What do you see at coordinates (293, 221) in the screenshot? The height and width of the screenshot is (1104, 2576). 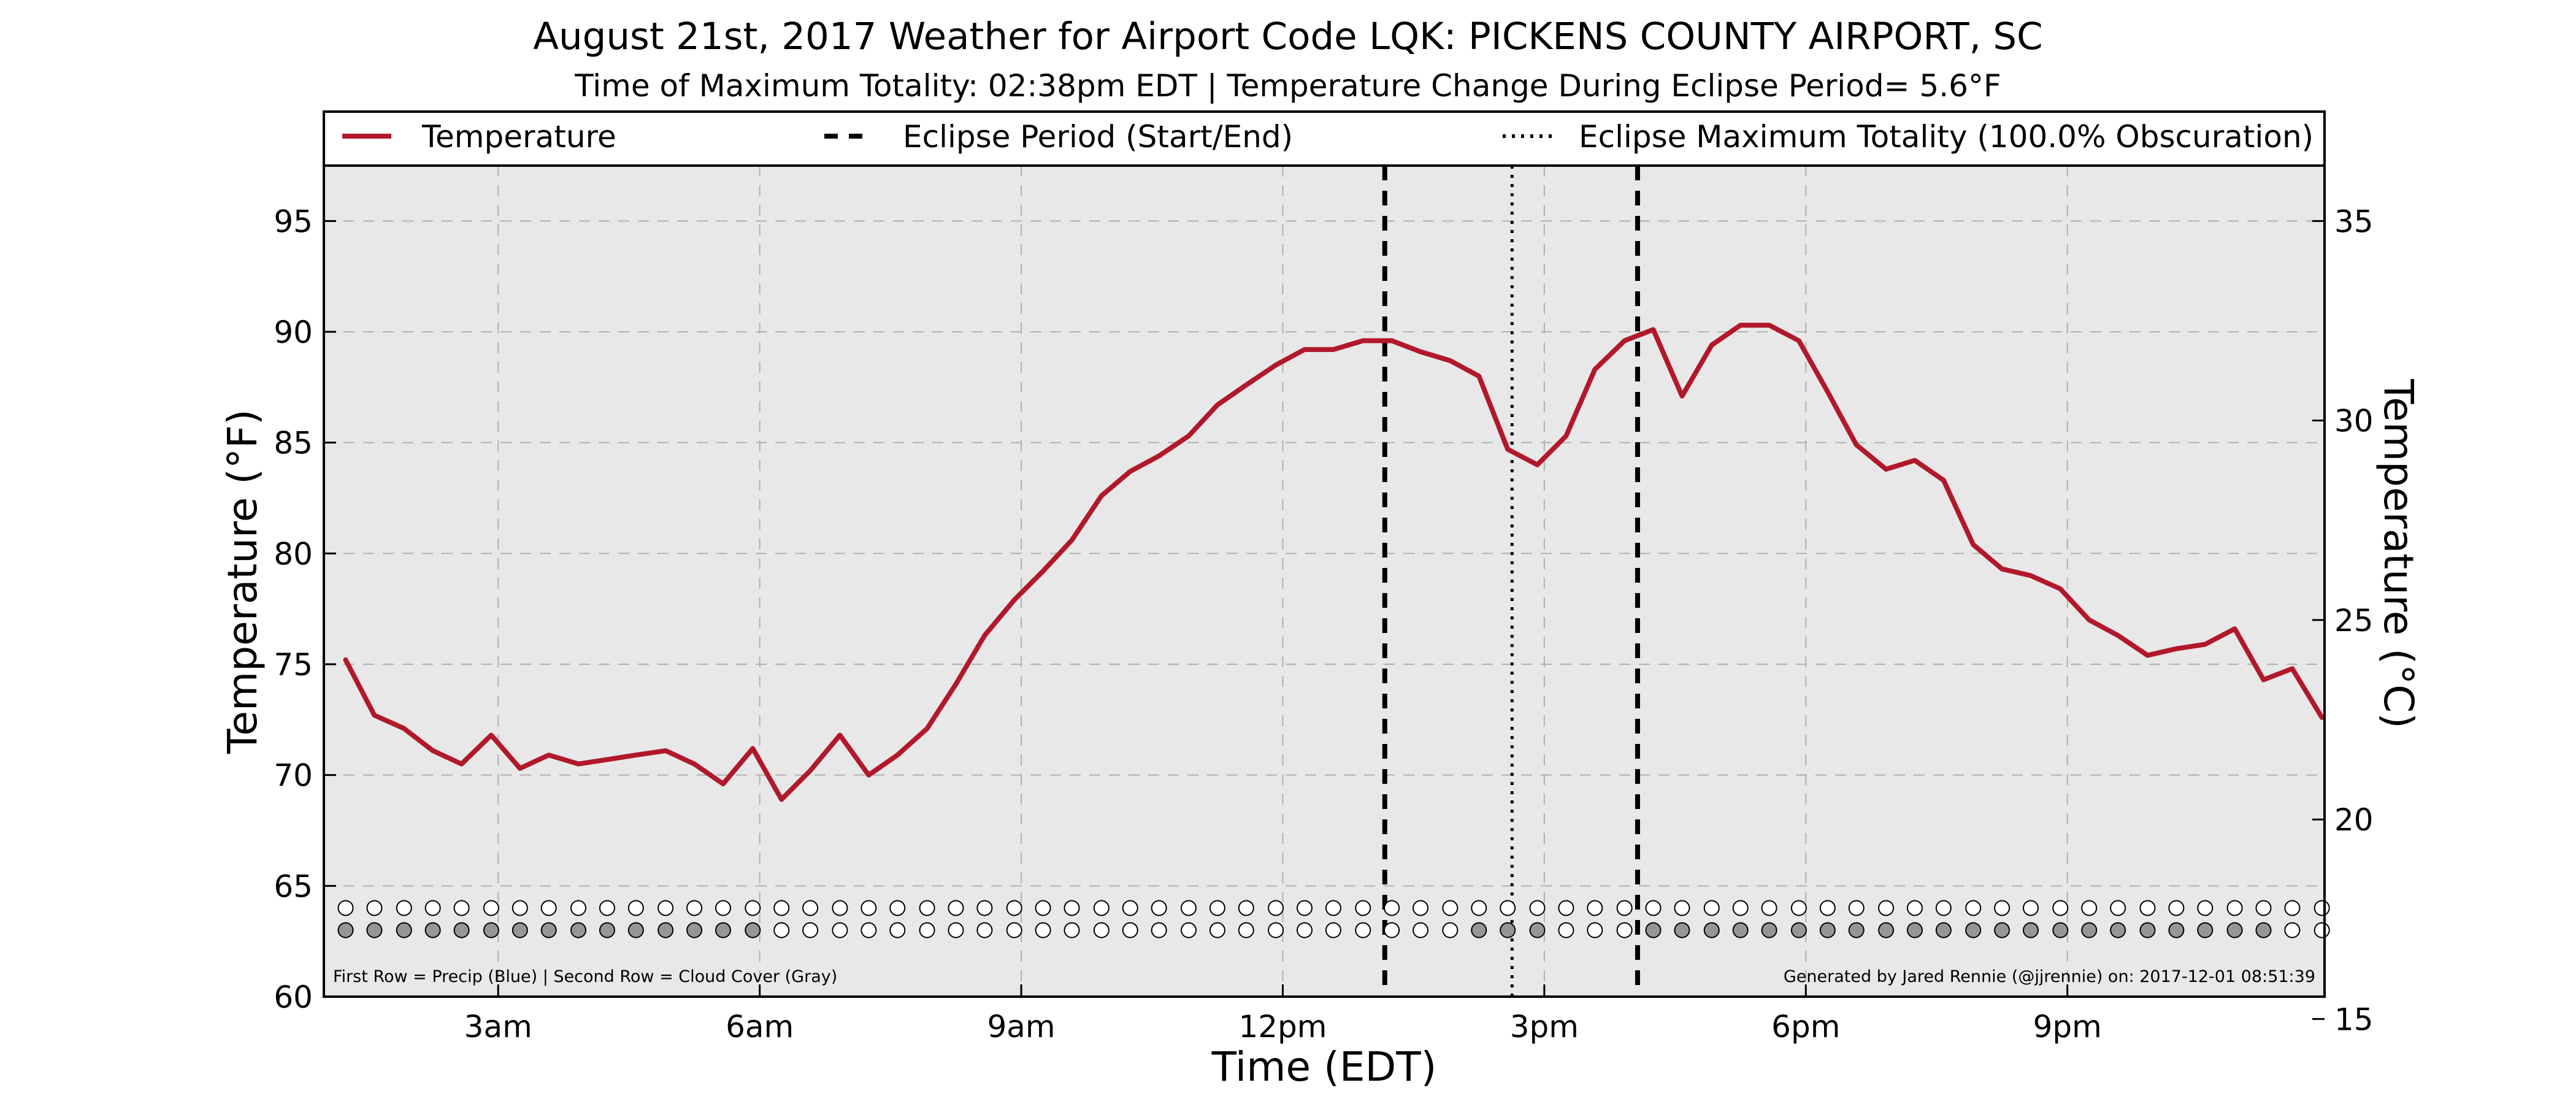 I see `y-tick-label: 95` at bounding box center [293, 221].